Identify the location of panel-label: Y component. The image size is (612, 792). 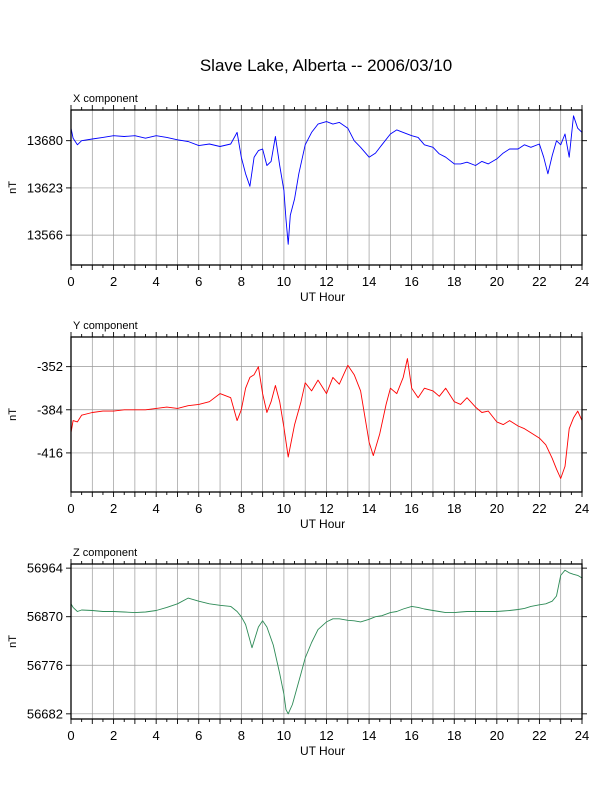
(105, 326).